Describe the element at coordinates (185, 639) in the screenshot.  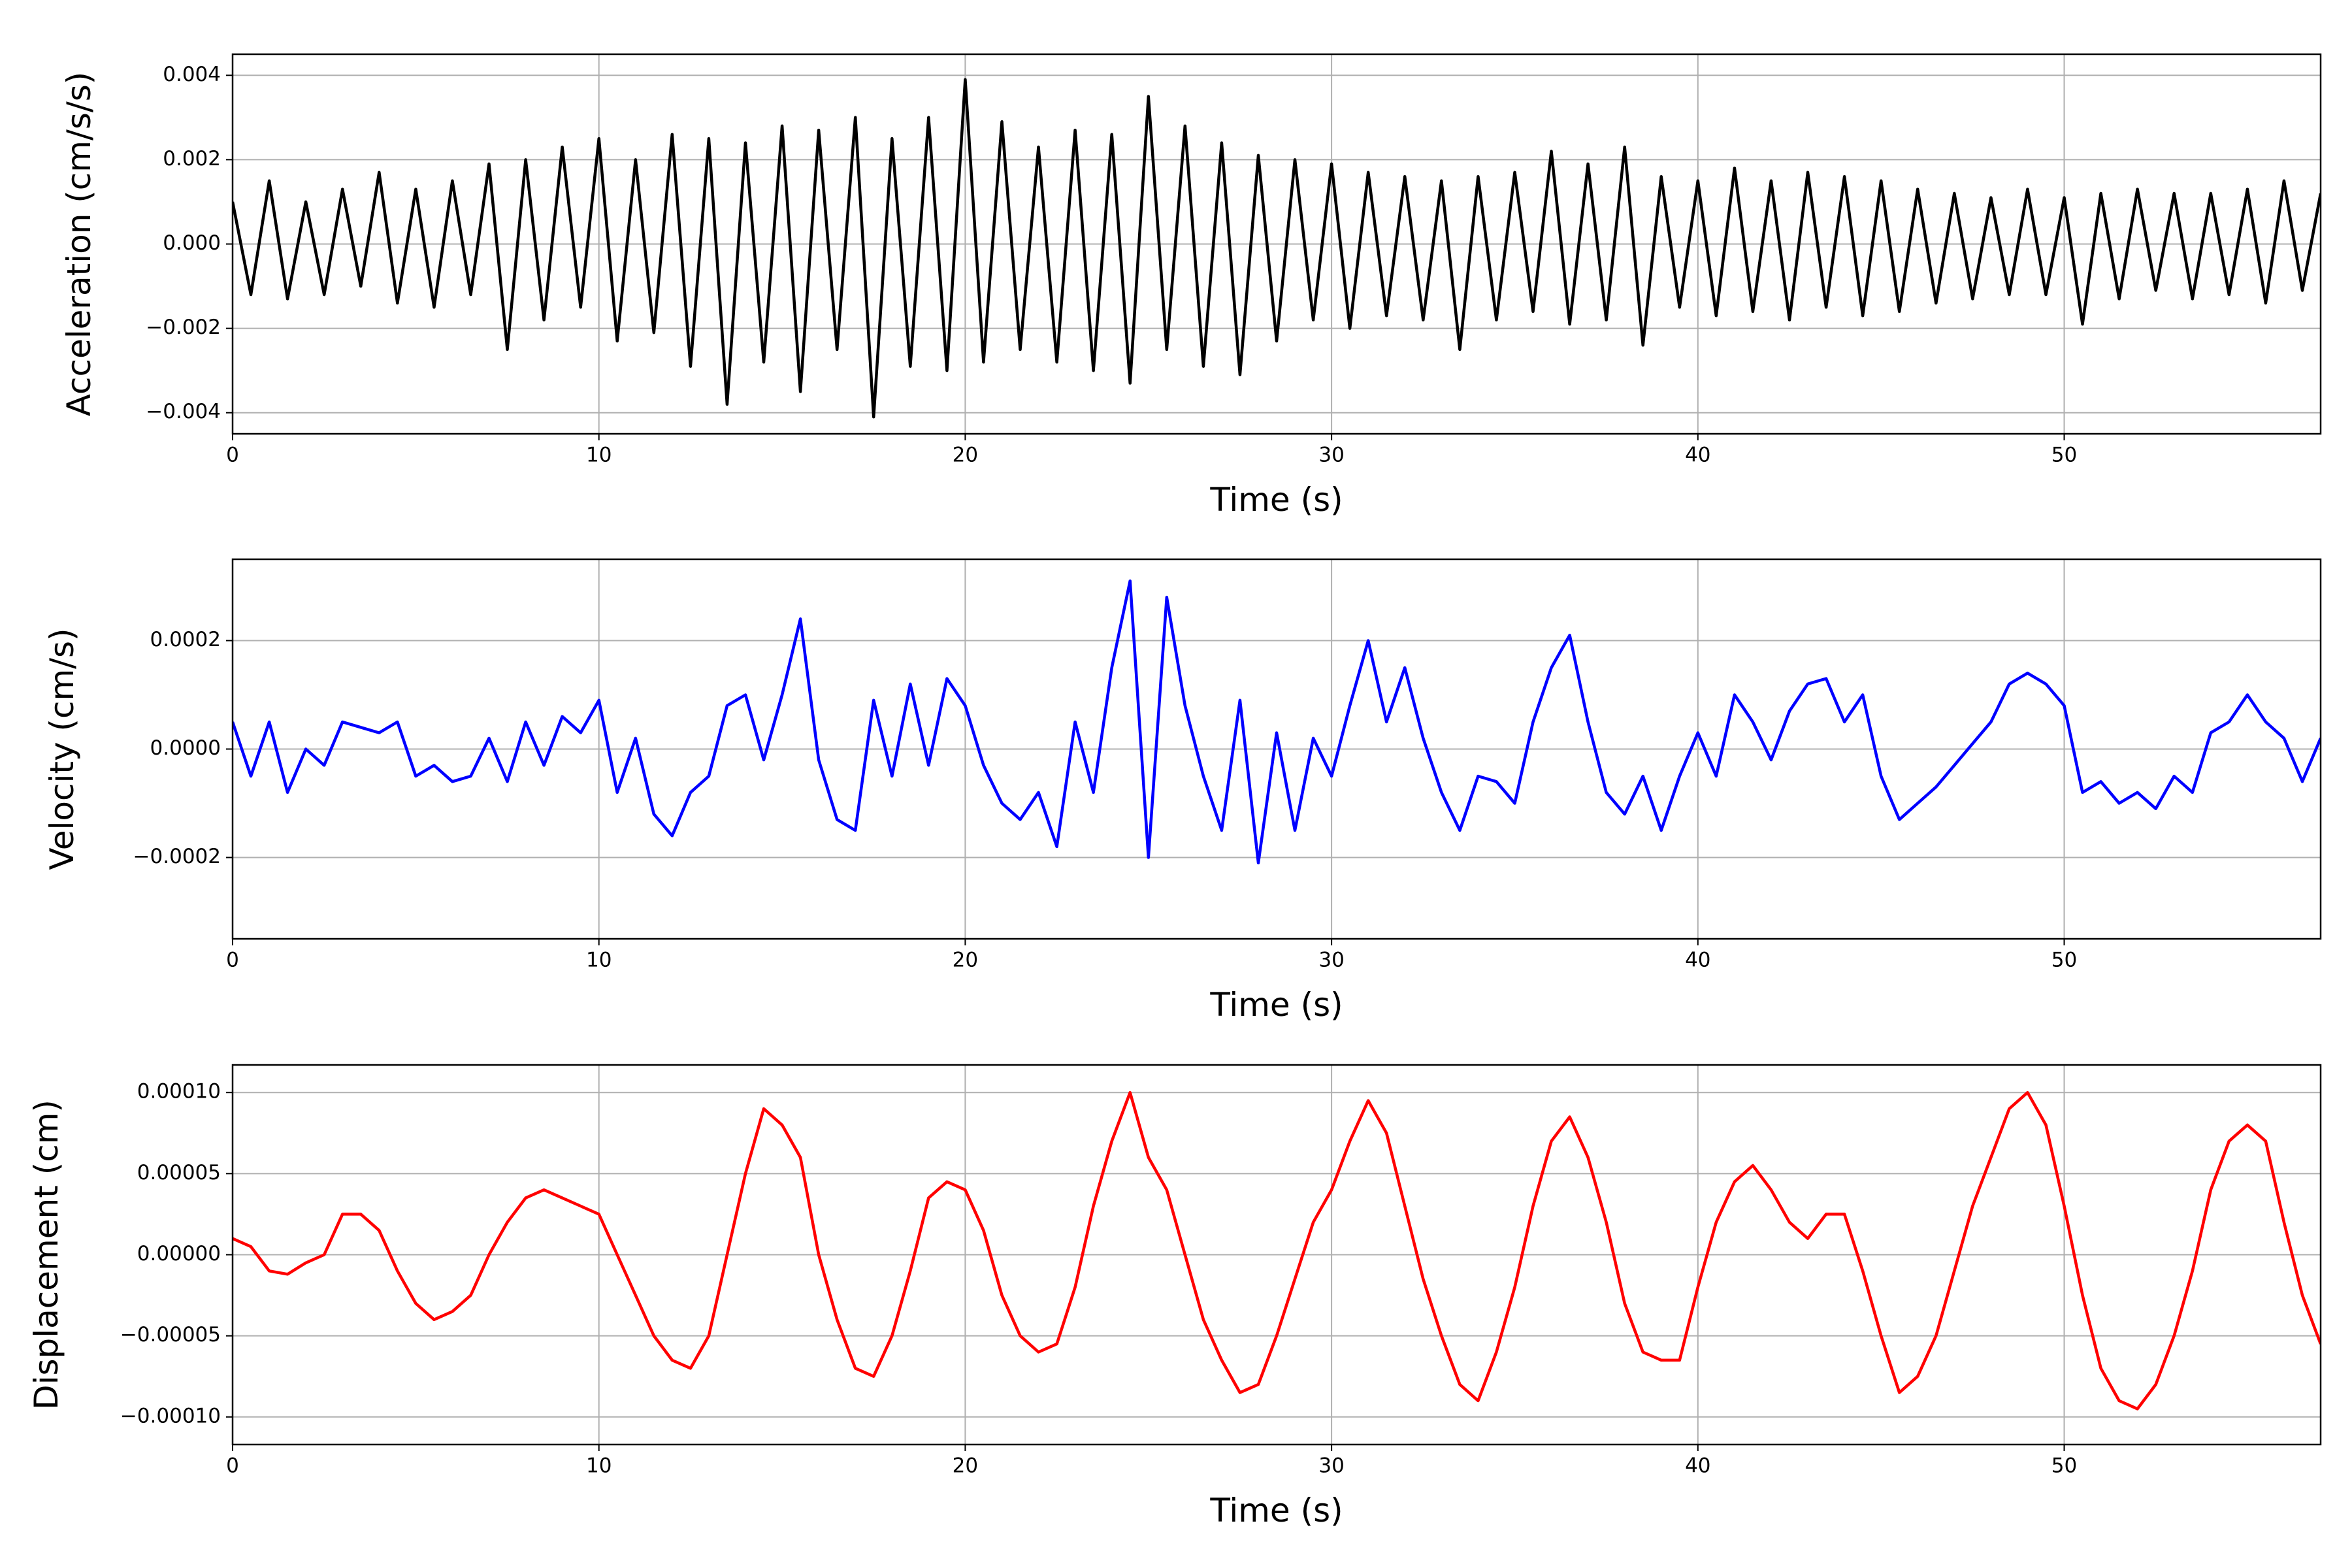
I see `y-tick-label: 0.0002` at that location.